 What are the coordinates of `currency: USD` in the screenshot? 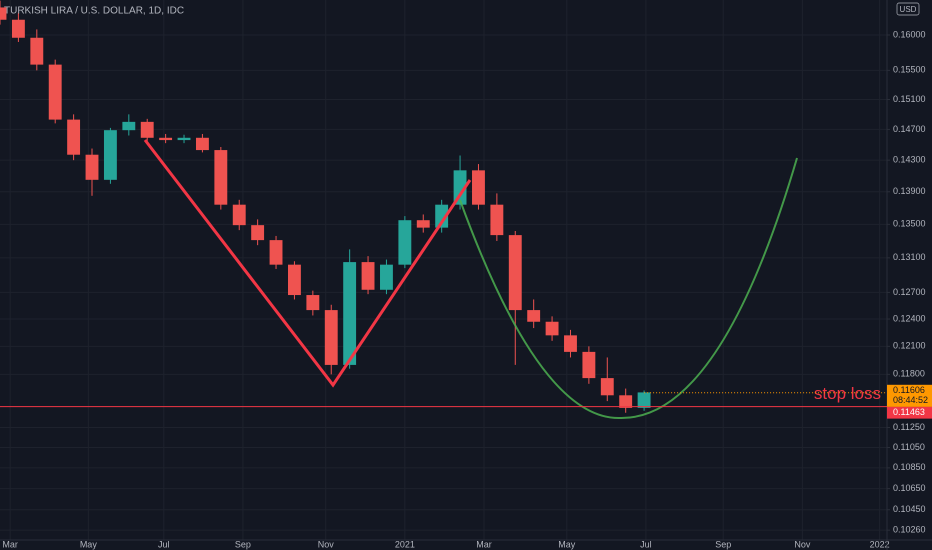 It's located at (908, 9).